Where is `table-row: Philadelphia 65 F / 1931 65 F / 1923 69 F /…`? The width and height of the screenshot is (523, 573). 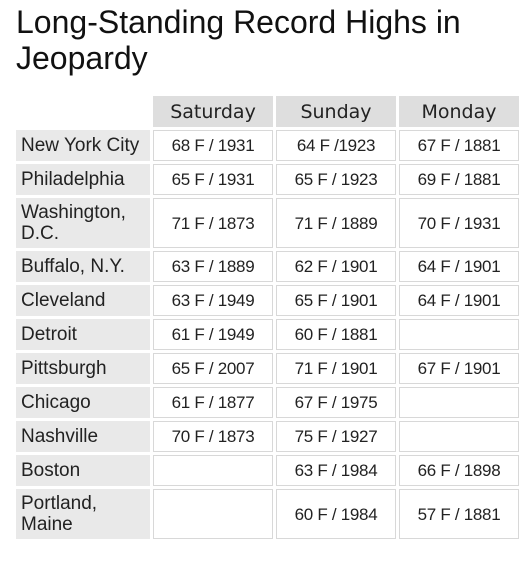 table-row: Philadelphia 65 F / 1931 65 F / 1923 69 F /… is located at coordinates (267, 179).